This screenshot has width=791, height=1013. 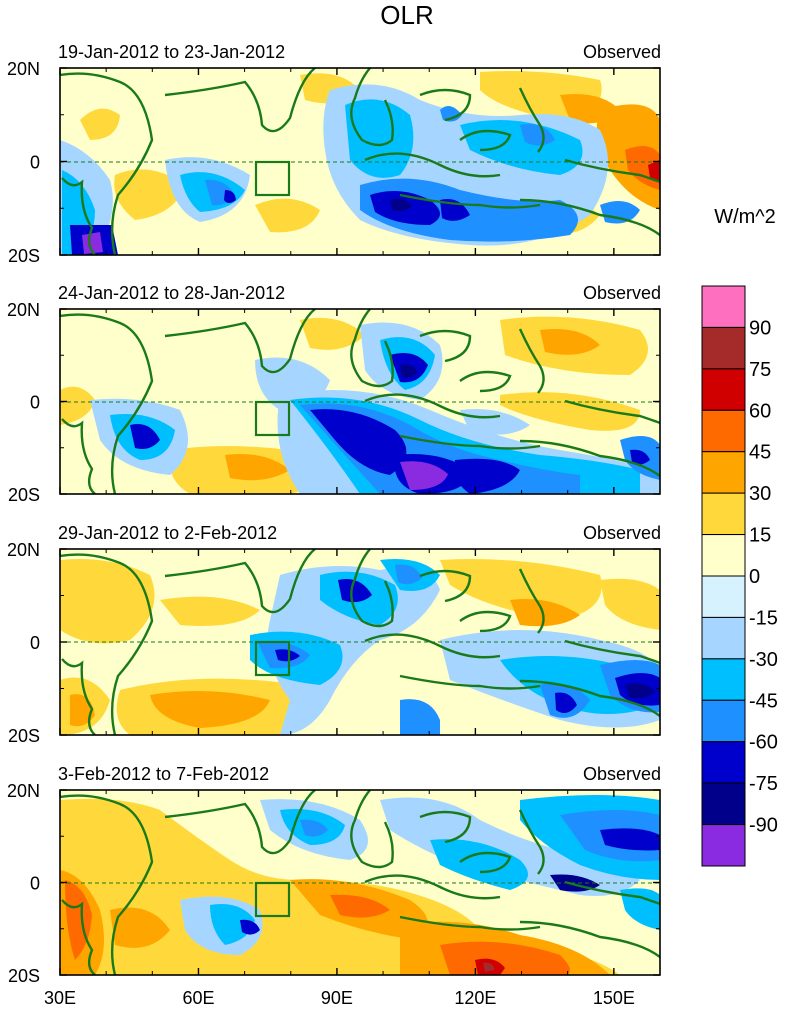 What do you see at coordinates (763, 618) in the screenshot?
I see `colorbar-label: -15` at bounding box center [763, 618].